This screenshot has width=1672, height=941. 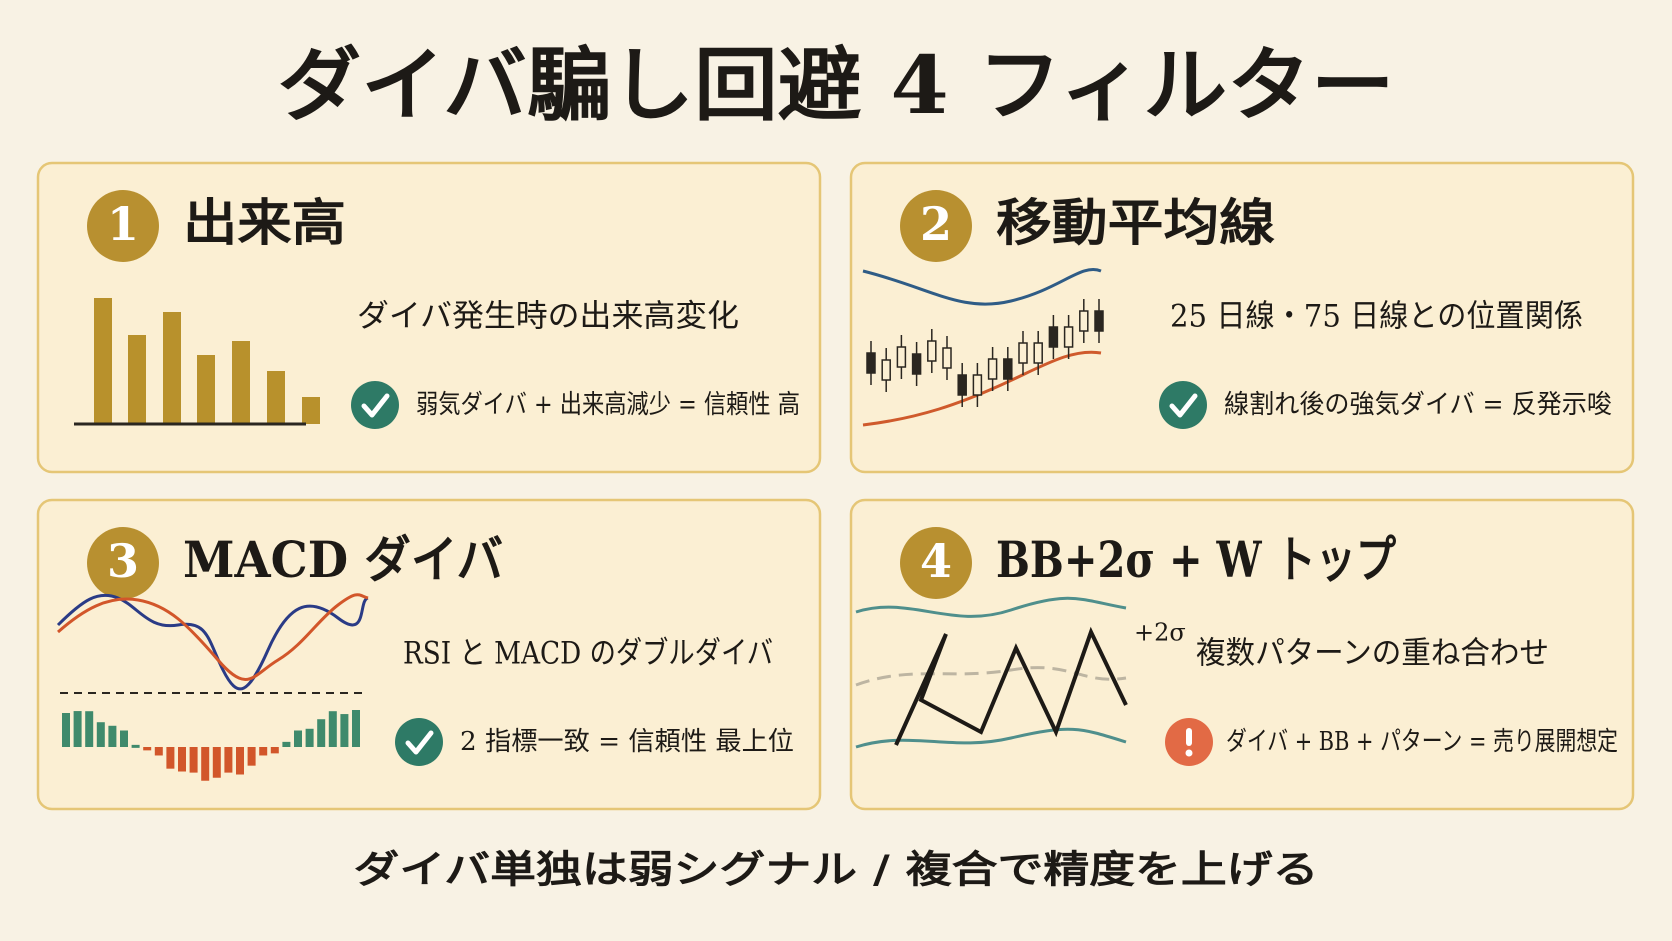 I want to click on rsi-line, so click(x=212, y=642).